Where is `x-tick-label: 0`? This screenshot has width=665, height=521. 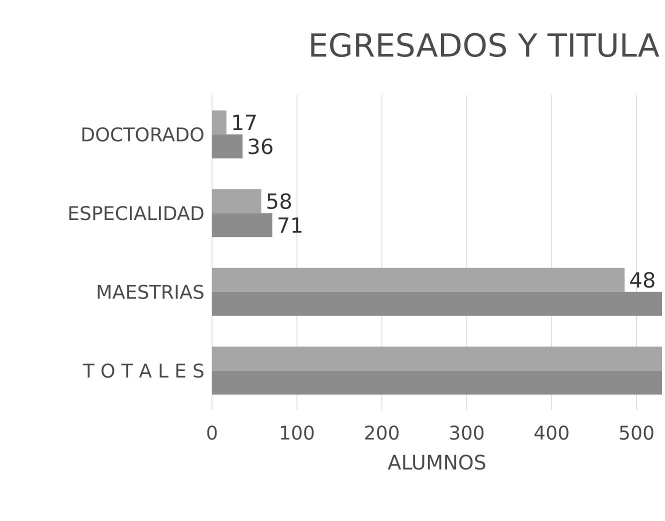 x-tick-label: 0 is located at coordinates (212, 433).